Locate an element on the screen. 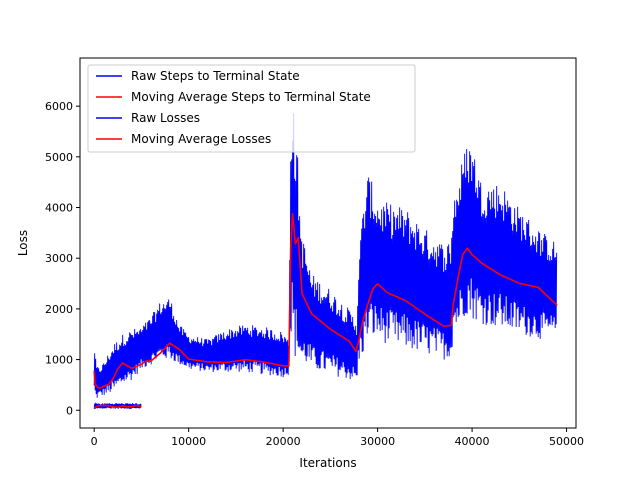  x-tick-label: 50000 is located at coordinates (566, 441).